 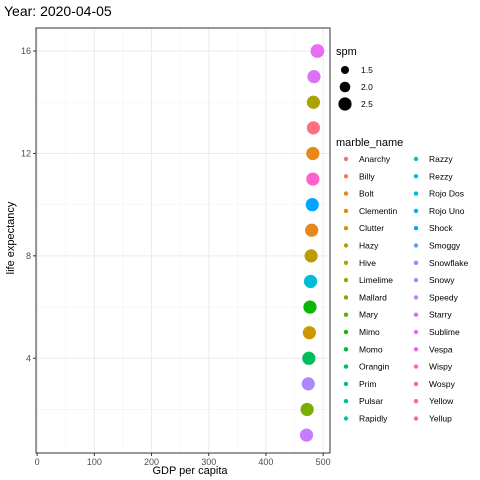 What do you see at coordinates (312, 243) in the screenshot?
I see `data-points` at bounding box center [312, 243].